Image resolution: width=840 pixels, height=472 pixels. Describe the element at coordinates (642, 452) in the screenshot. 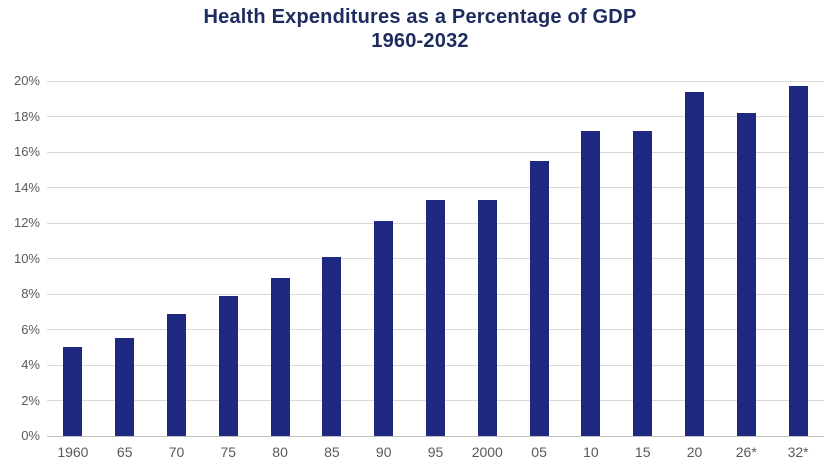

I see `x-tick-label: 15` at that location.